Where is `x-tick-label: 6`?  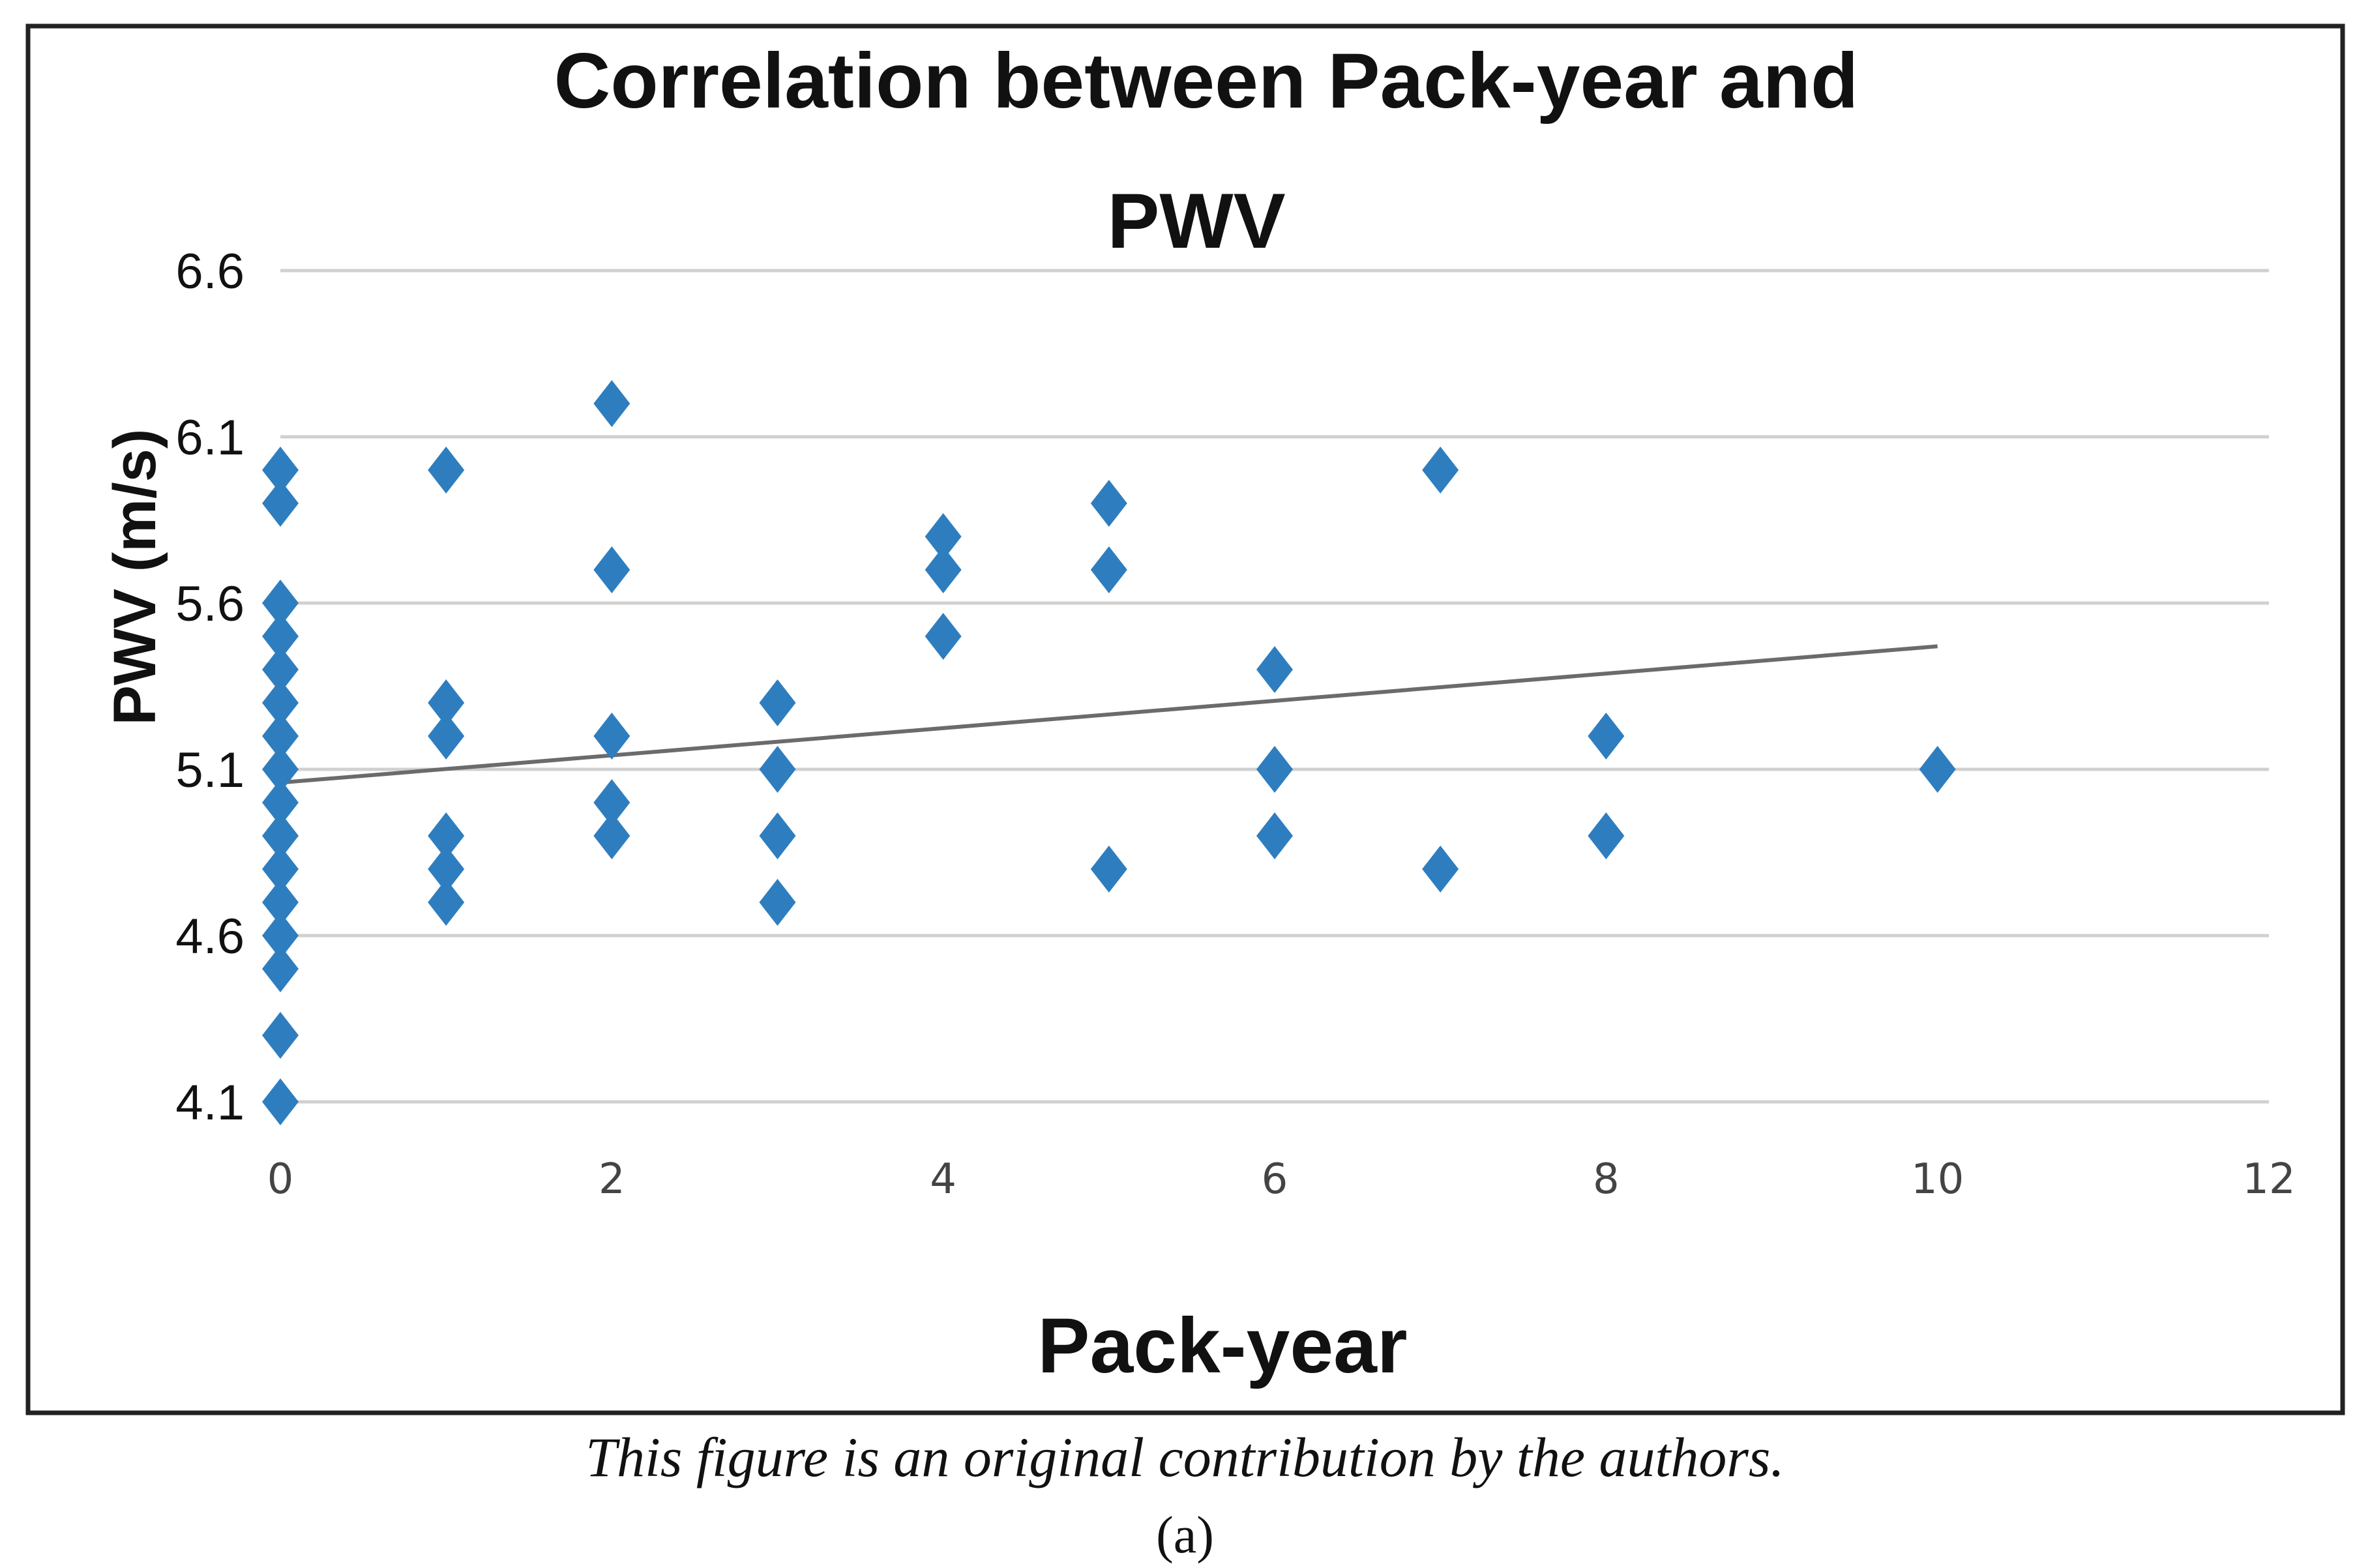 x-tick-label: 6 is located at coordinates (1275, 1180).